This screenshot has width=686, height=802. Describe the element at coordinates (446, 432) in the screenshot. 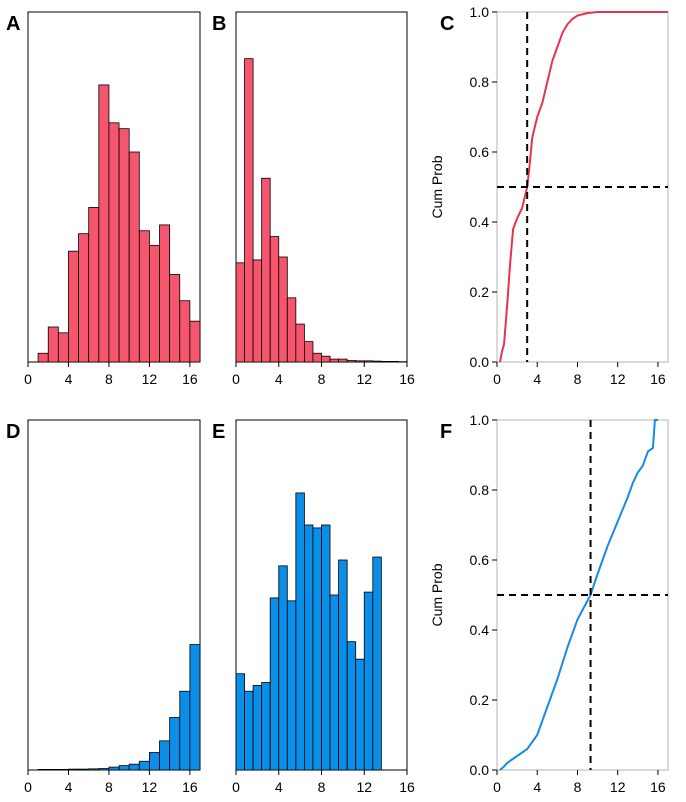

I see `panel-letter-f: F` at that location.